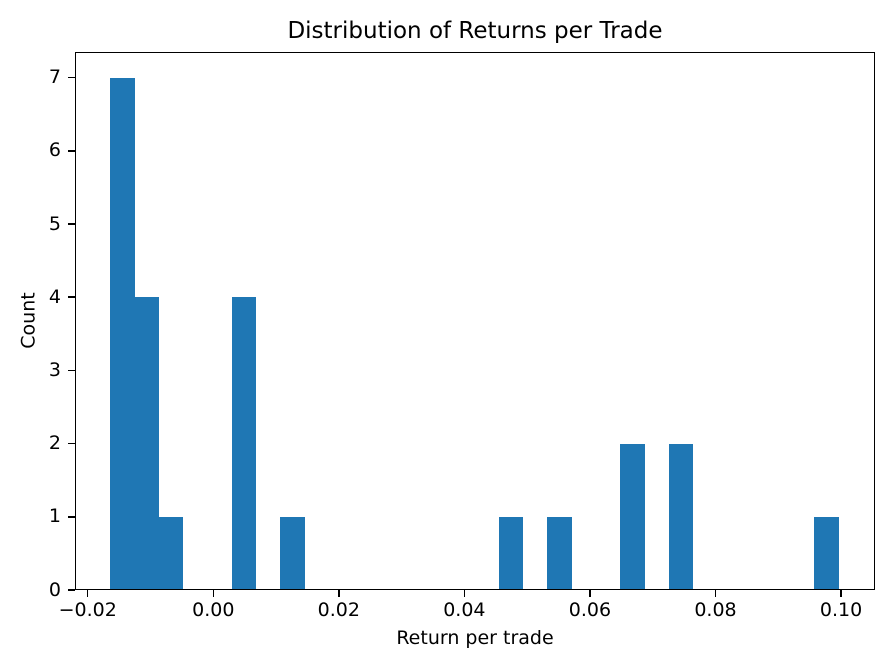 The width and height of the screenshot is (896, 672). What do you see at coordinates (87, 610) in the screenshot?
I see `x-tick-label: −0.02` at bounding box center [87, 610].